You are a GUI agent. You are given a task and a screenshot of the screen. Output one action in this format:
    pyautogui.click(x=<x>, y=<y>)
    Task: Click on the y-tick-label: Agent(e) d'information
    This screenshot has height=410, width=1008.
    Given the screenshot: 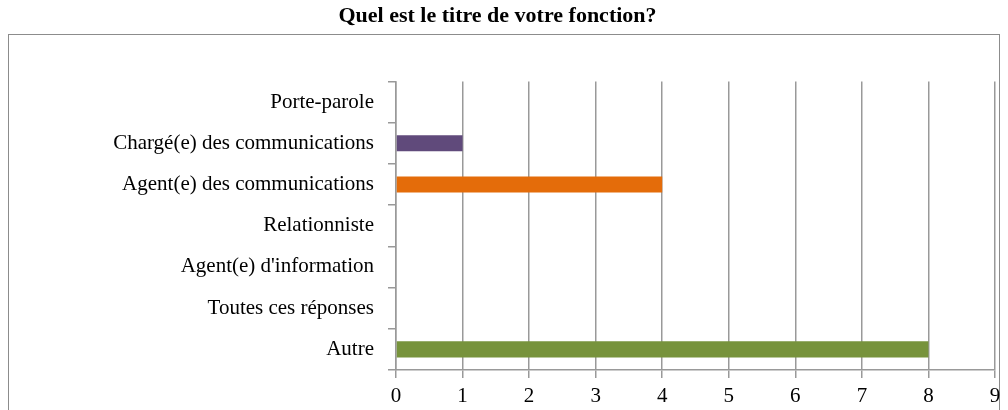 What is the action you would take?
    pyautogui.click(x=277, y=265)
    